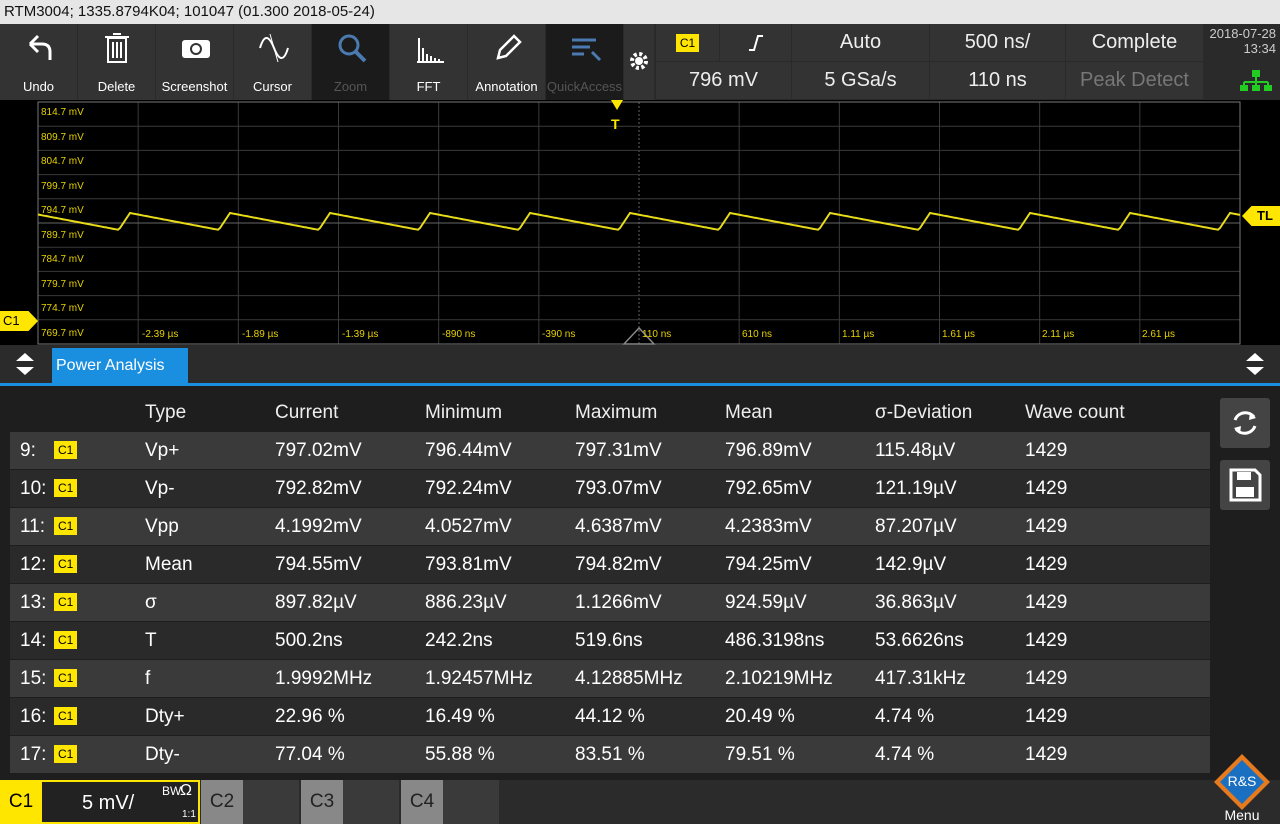 Image resolution: width=1280 pixels, height=824 pixels. I want to click on acquisition-mode: Peak Detect, so click(1134, 80).